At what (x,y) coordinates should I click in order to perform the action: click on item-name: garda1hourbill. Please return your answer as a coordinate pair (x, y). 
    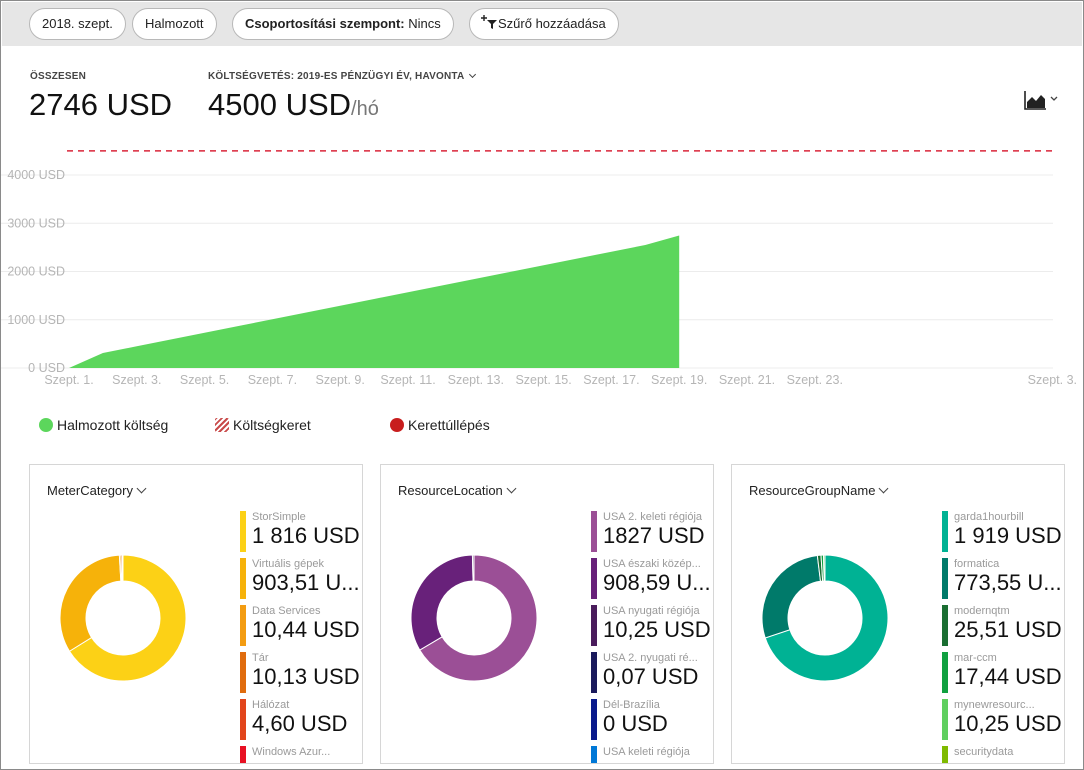
    Looking at the image, I should click on (989, 517).